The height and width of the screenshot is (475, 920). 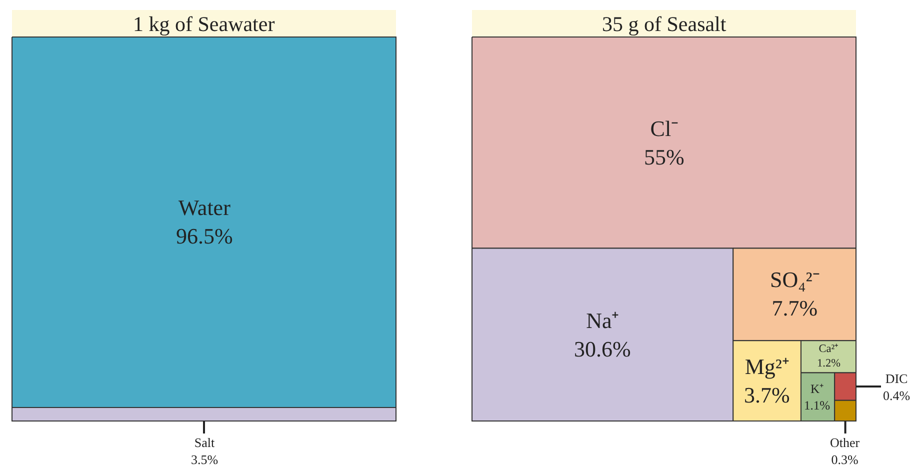 What do you see at coordinates (896, 395) in the screenshot?
I see `data-label: 0.4%` at bounding box center [896, 395].